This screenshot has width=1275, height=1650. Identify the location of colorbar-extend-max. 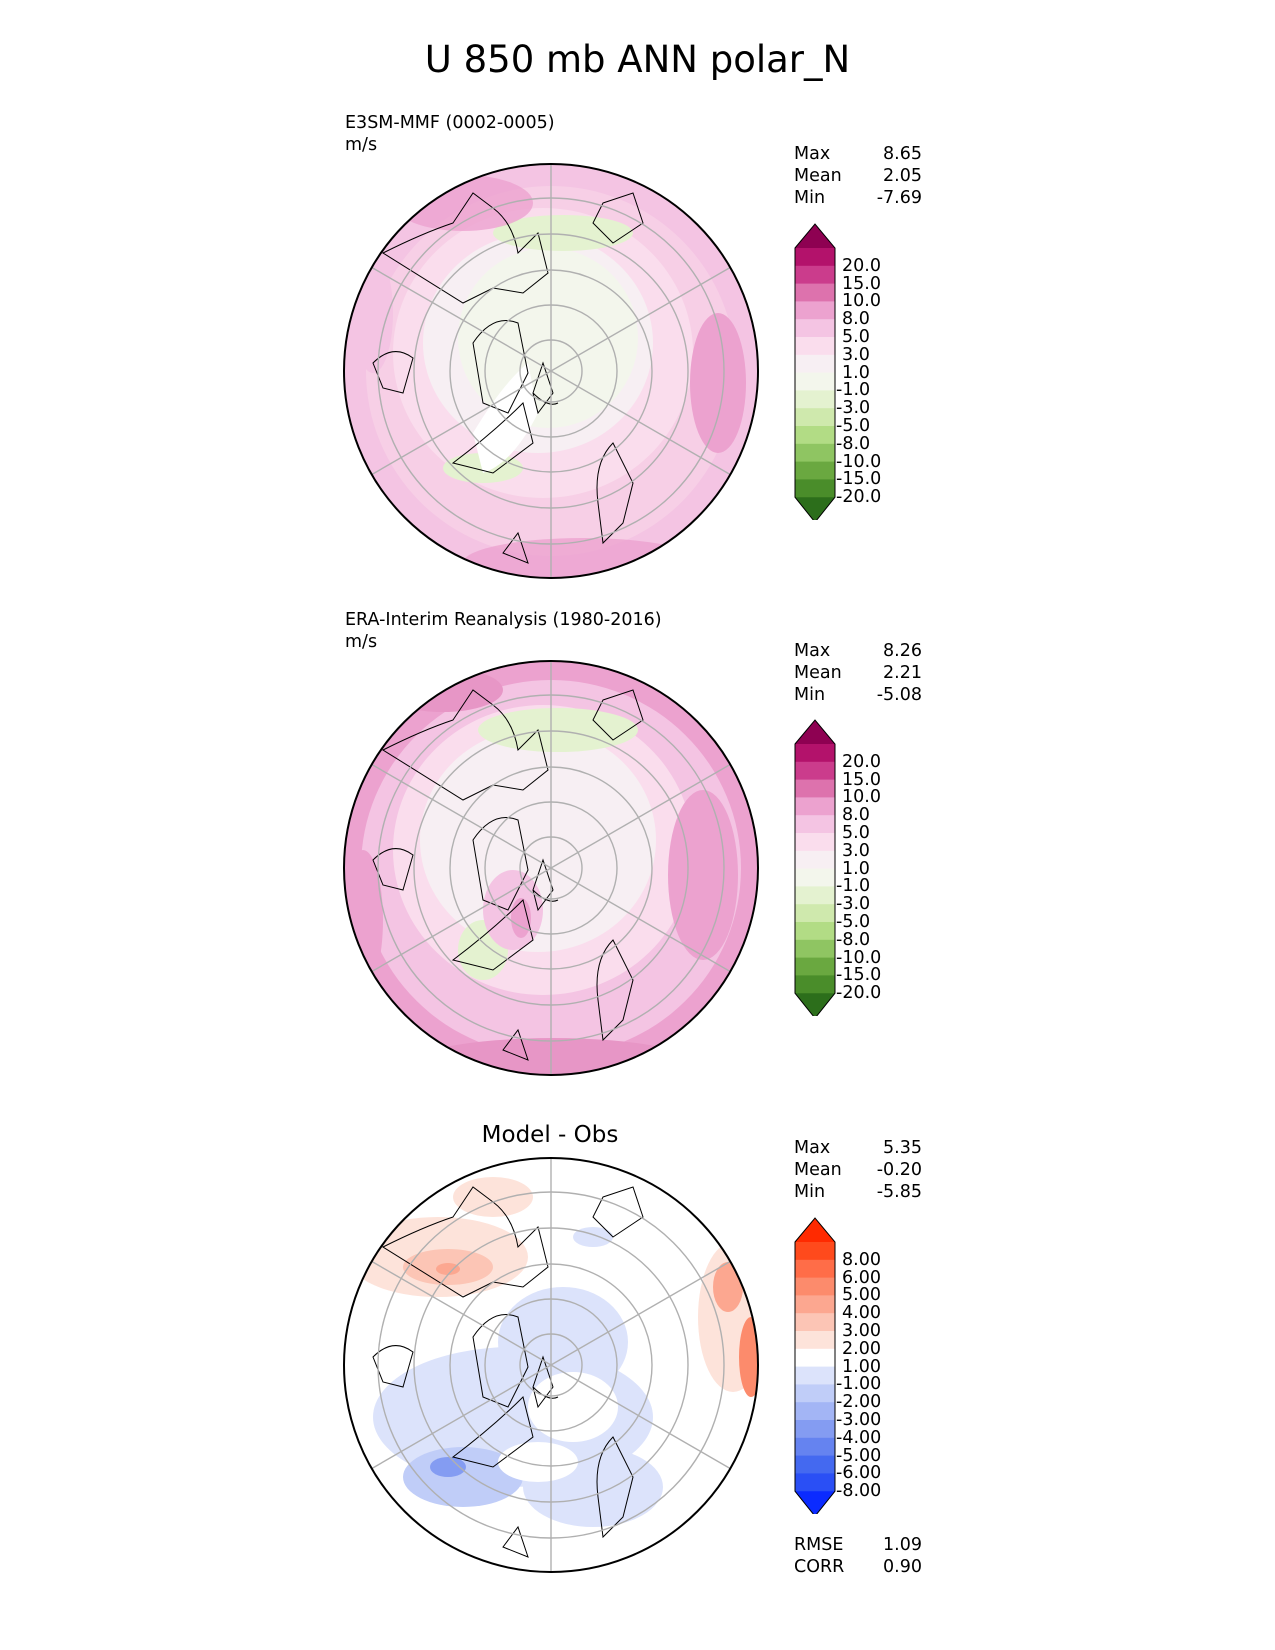
(815, 236).